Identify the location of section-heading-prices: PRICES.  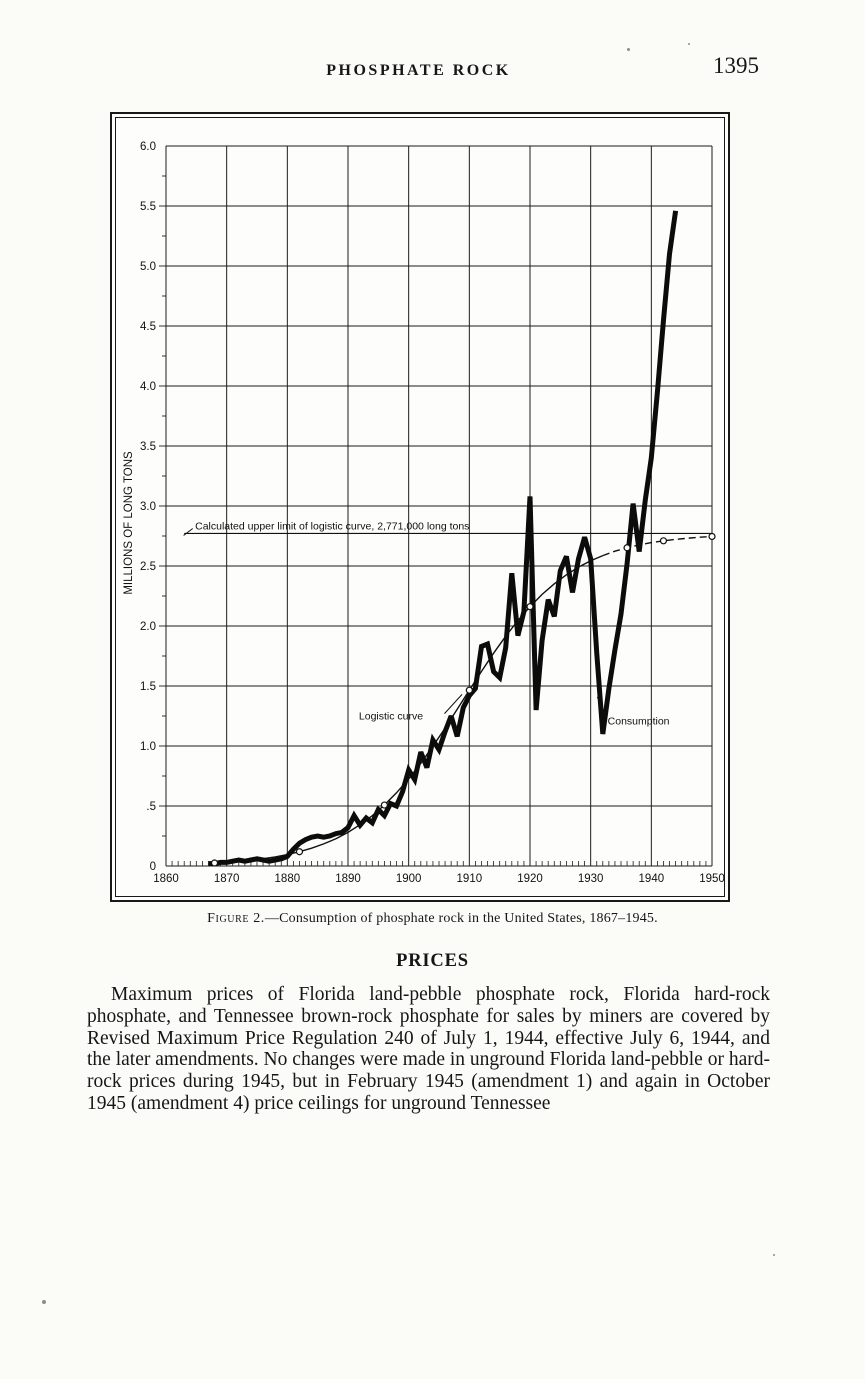
(432, 961).